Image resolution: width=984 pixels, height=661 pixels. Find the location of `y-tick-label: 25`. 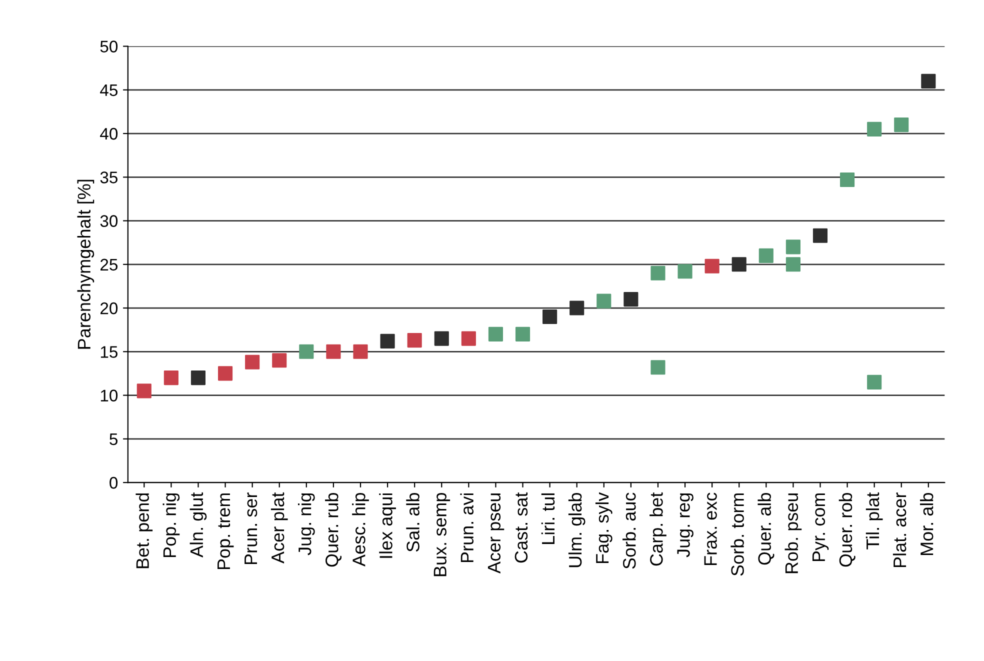

y-tick-label: 25 is located at coordinates (109, 264).